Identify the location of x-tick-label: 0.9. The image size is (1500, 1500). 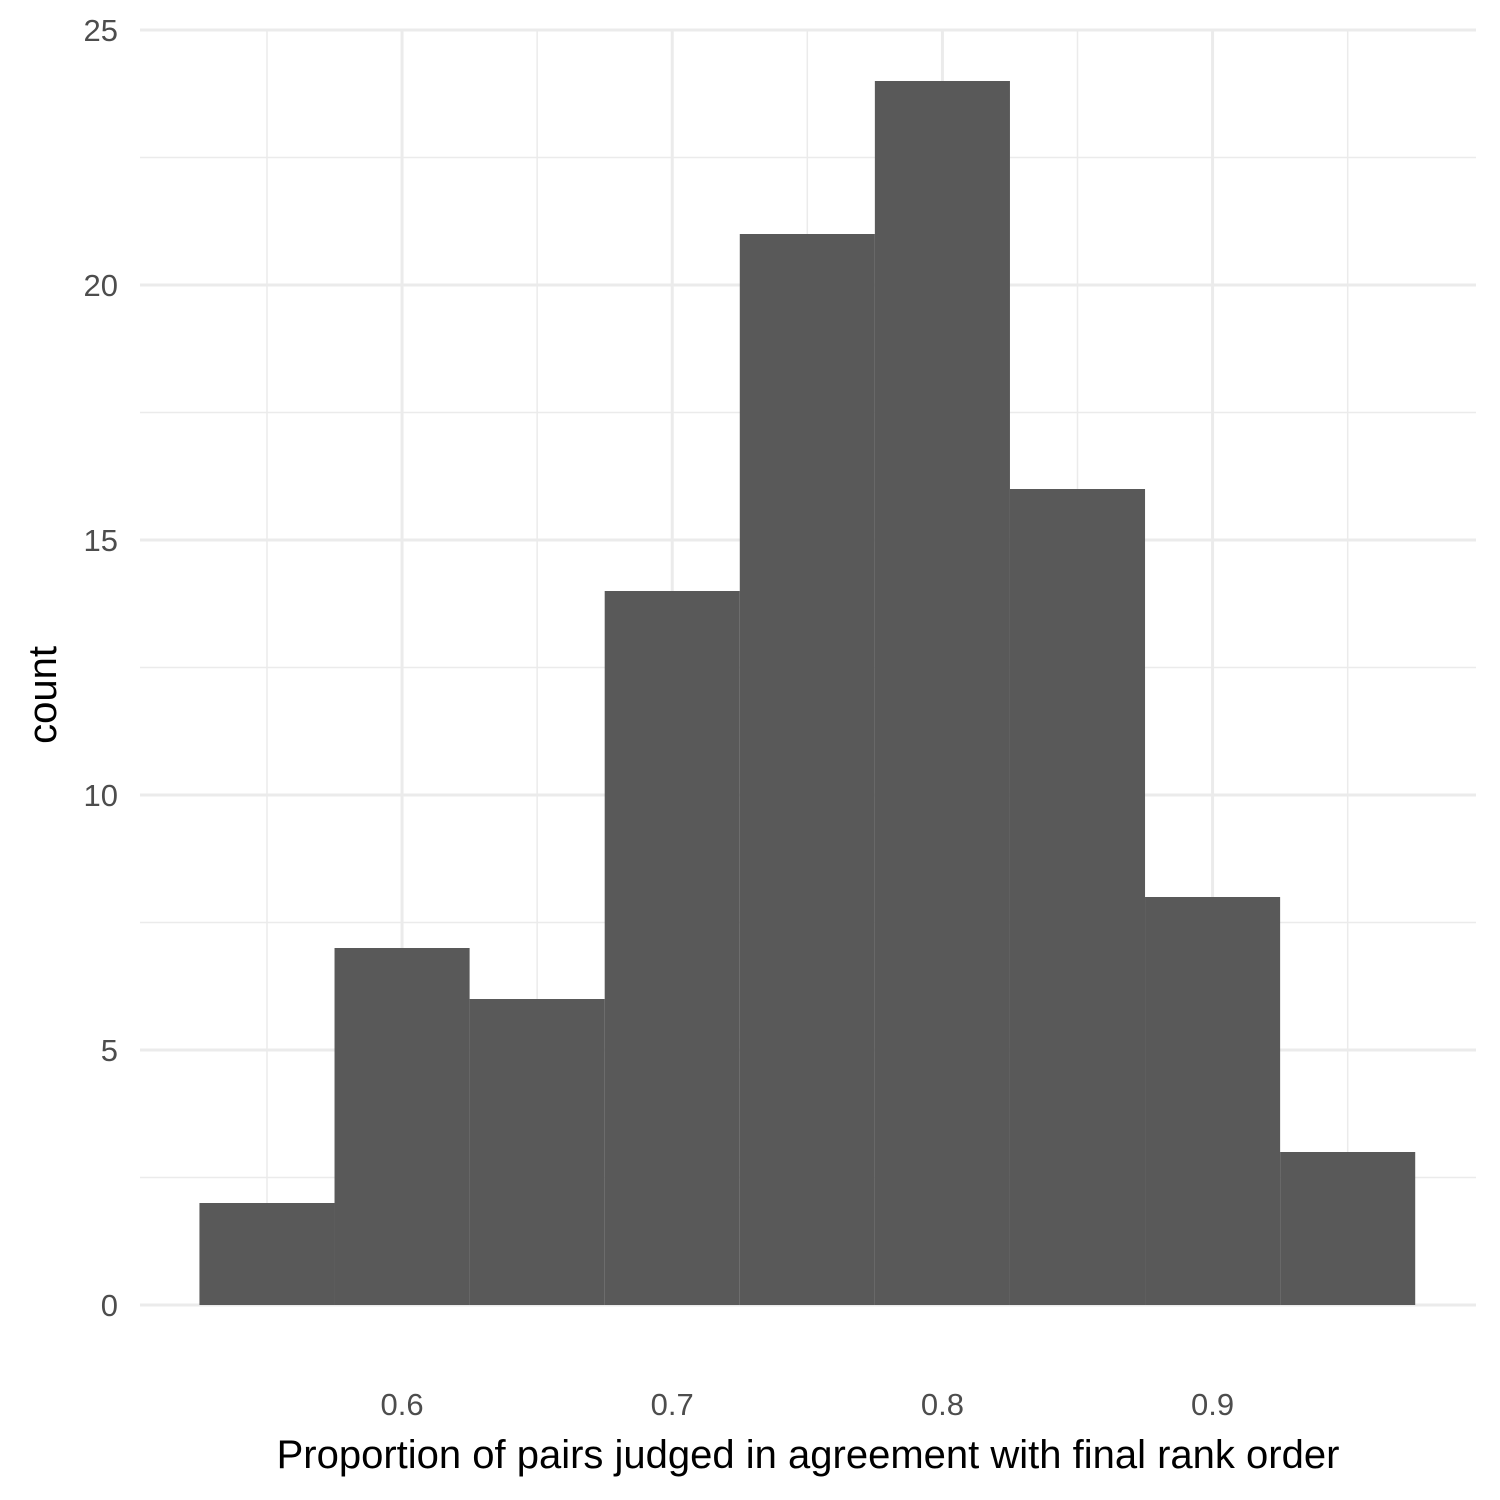
(1212, 1404).